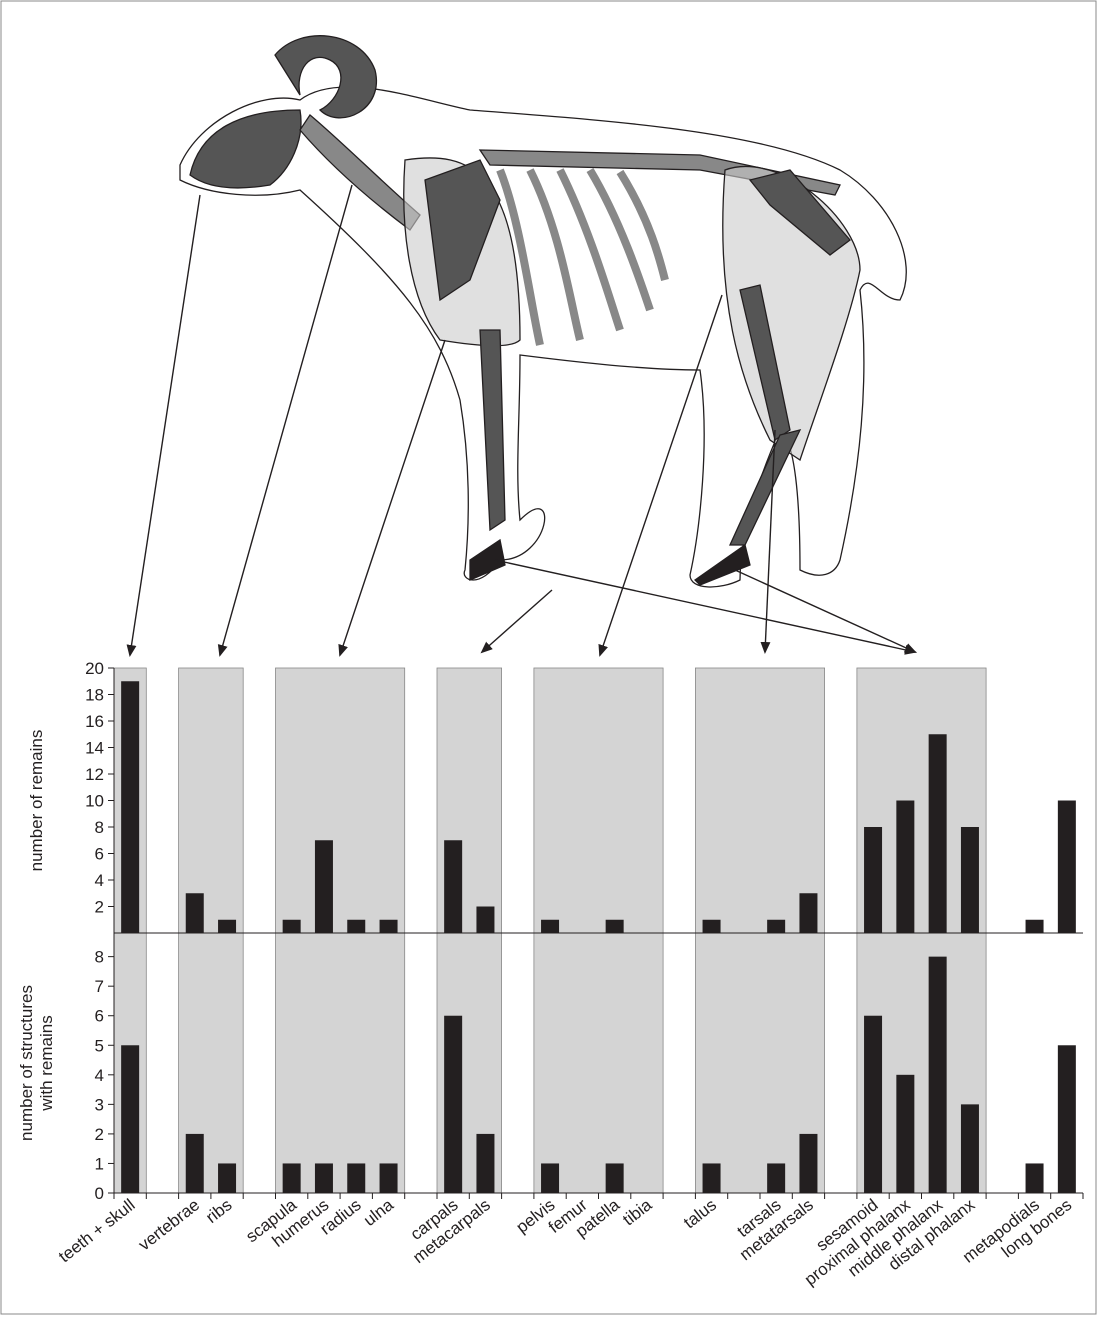 The image size is (1097, 1320). What do you see at coordinates (99, 1193) in the screenshot?
I see `y-tick-label: 0` at bounding box center [99, 1193].